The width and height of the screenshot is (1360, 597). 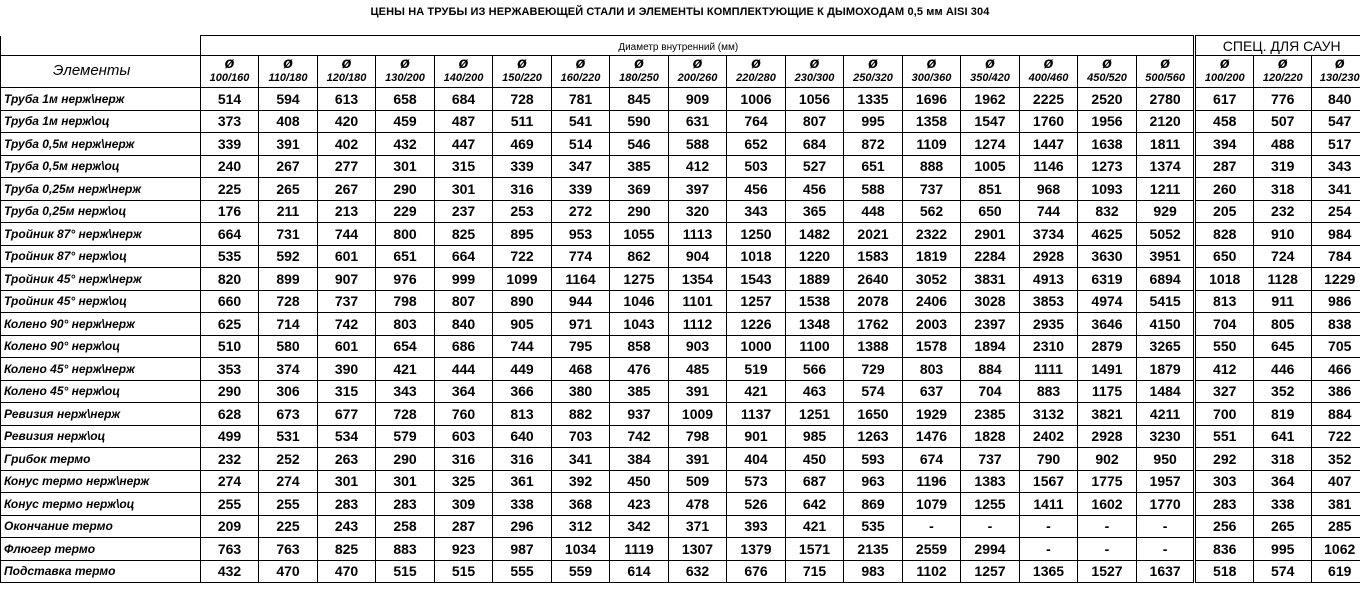 I want to click on price-cell: 243, so click(x=346, y=526).